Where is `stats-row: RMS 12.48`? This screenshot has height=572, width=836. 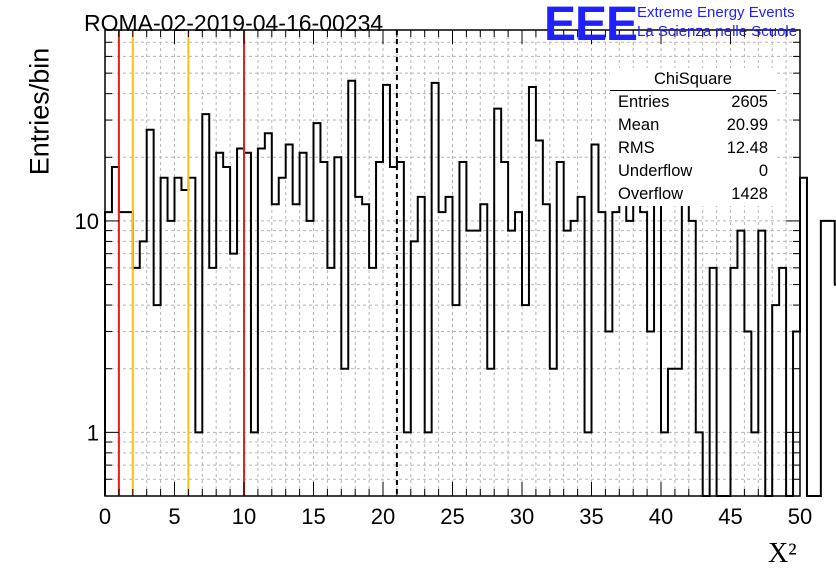 stats-row: RMS 12.48 is located at coordinates (693, 148).